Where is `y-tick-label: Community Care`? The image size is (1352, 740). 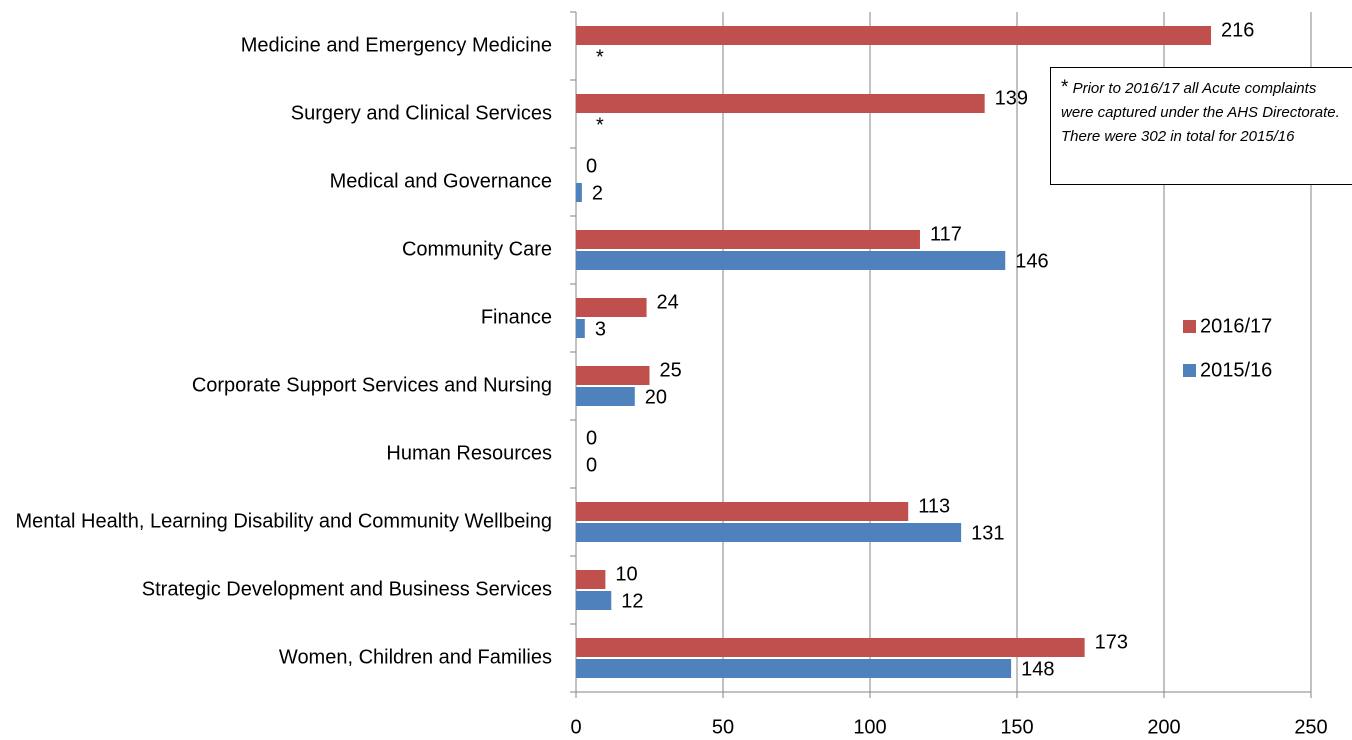 y-tick-label: Community Care is located at coordinates (476, 249).